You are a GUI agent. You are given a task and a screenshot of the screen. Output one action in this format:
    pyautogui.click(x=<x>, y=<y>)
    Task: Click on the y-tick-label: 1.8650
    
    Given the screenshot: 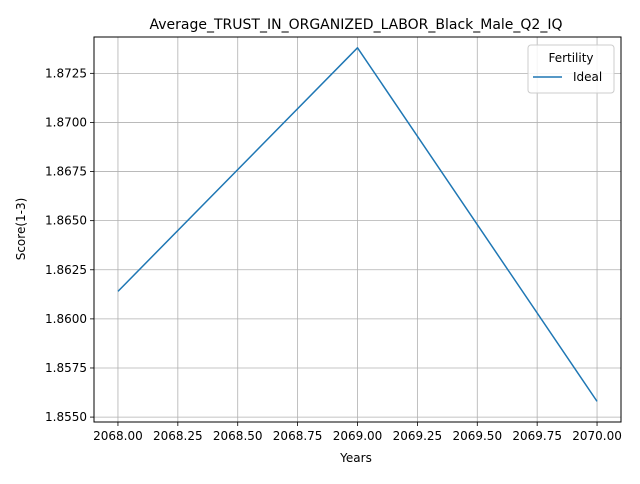 What is the action you would take?
    pyautogui.click(x=66, y=221)
    